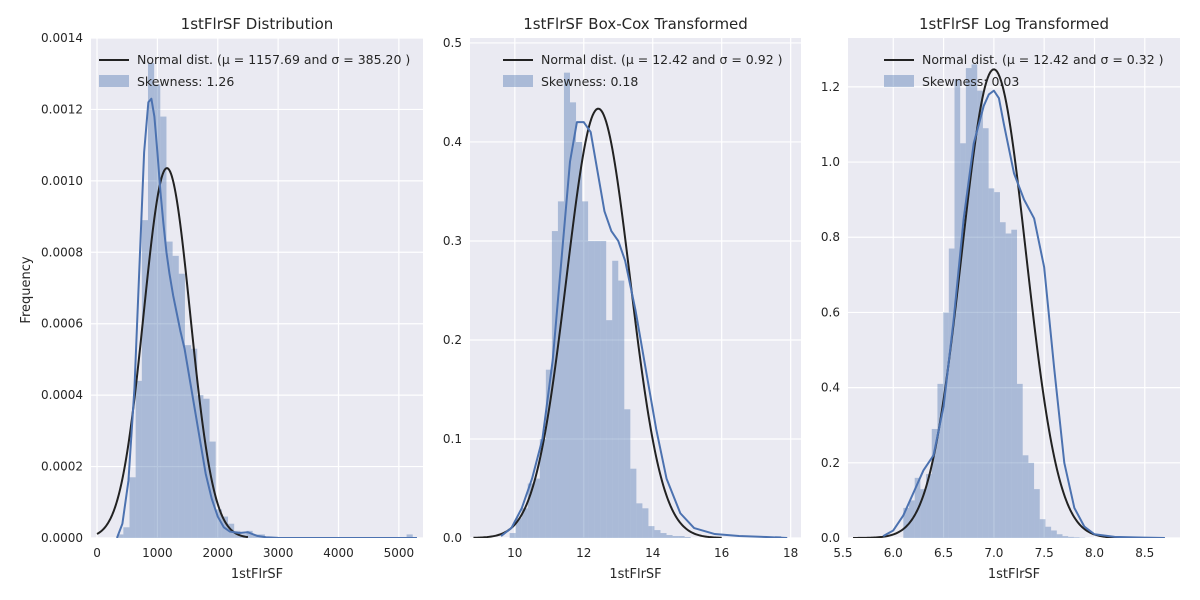 The height and width of the screenshot is (600, 1200). Describe the element at coordinates (1144, 553) in the screenshot. I see `x-tick-label: 8.5` at that location.